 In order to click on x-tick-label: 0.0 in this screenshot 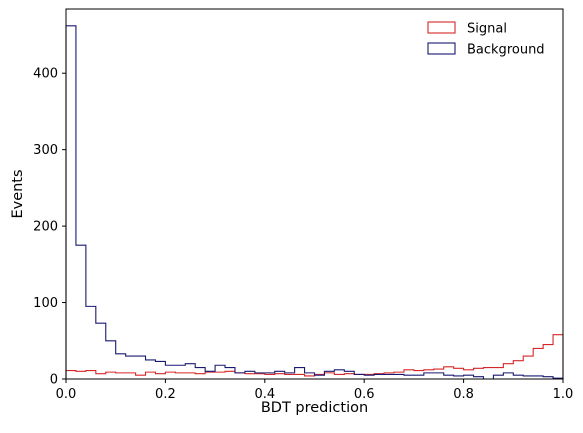, I will do `click(66, 394)`.